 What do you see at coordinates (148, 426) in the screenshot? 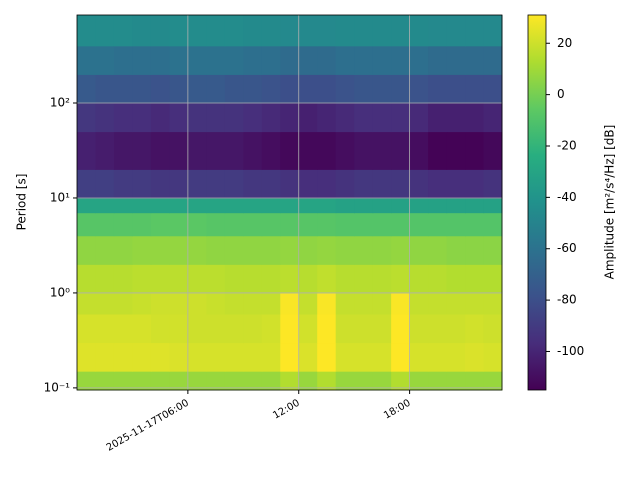
I see `x-tick-label: 2025-11-17T06:00` at bounding box center [148, 426].